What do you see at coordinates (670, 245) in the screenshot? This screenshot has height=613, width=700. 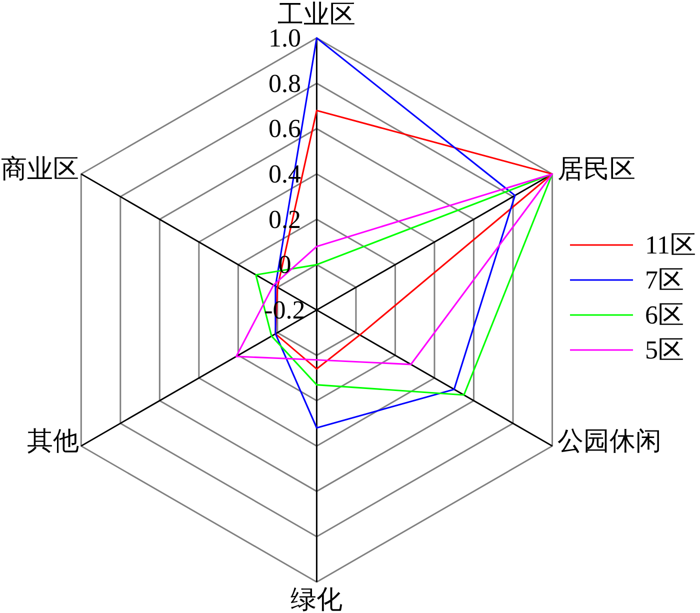 I see `legend-label: 11区` at bounding box center [670, 245].